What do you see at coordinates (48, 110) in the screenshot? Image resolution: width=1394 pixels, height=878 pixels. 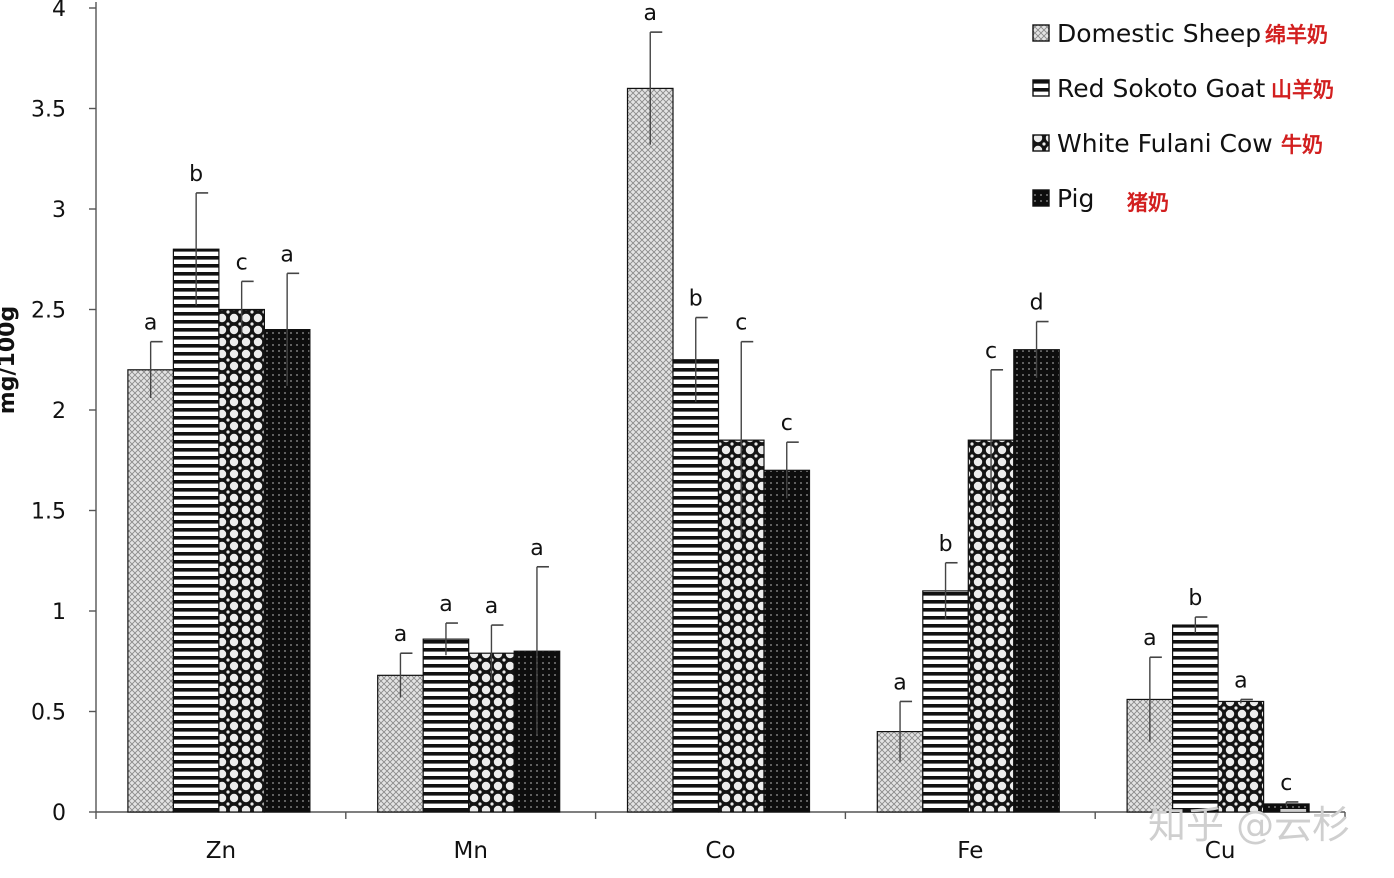 I see `y-tick-label: 3.5` at bounding box center [48, 110].